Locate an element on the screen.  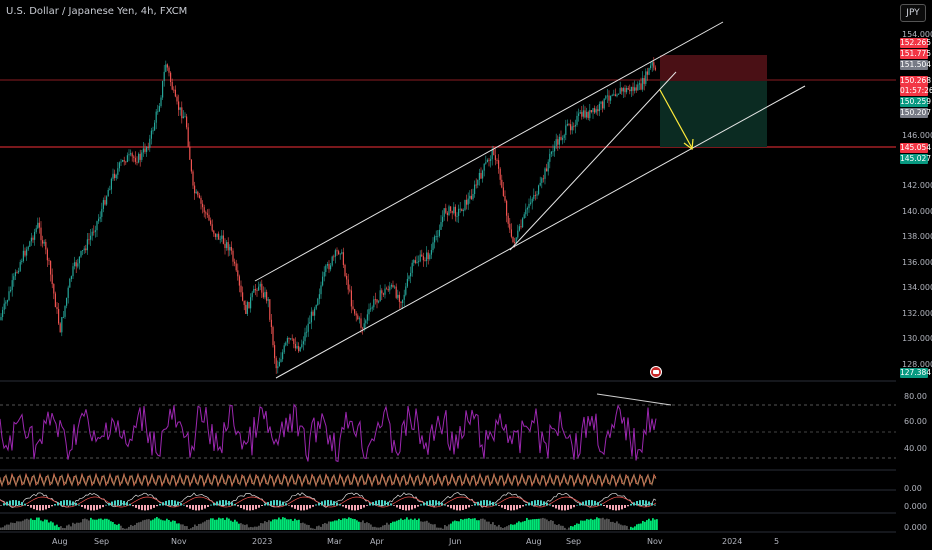
rsi-tick: 60.00 is located at coordinates (915, 421).